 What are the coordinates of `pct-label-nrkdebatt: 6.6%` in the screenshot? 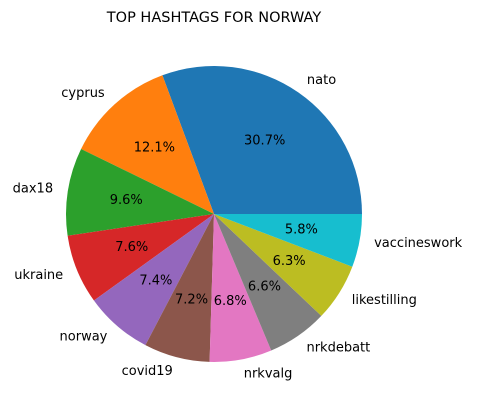 It's located at (264, 287).